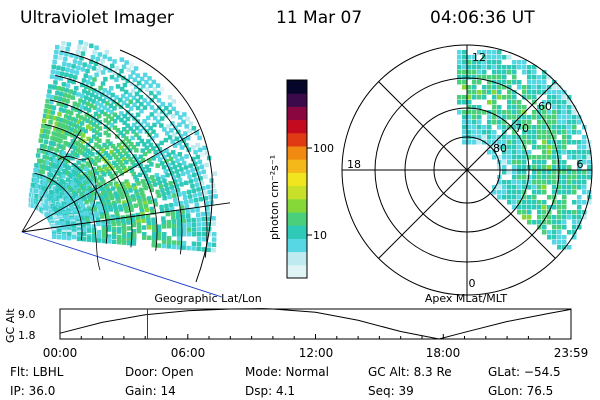 This screenshot has width=600, height=400. What do you see at coordinates (73, 196) in the screenshot?
I see `latitude-arc` at bounding box center [73, 196].